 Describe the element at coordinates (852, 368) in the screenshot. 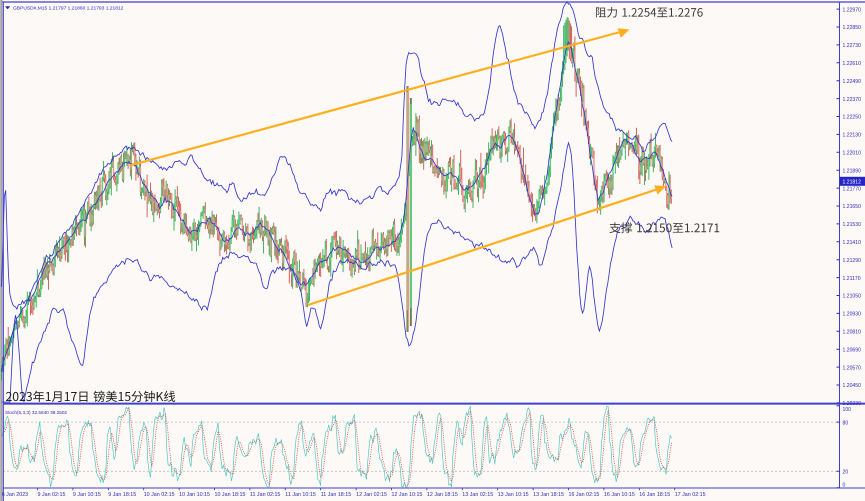

I see `svg-text: 1.20570` at that location.